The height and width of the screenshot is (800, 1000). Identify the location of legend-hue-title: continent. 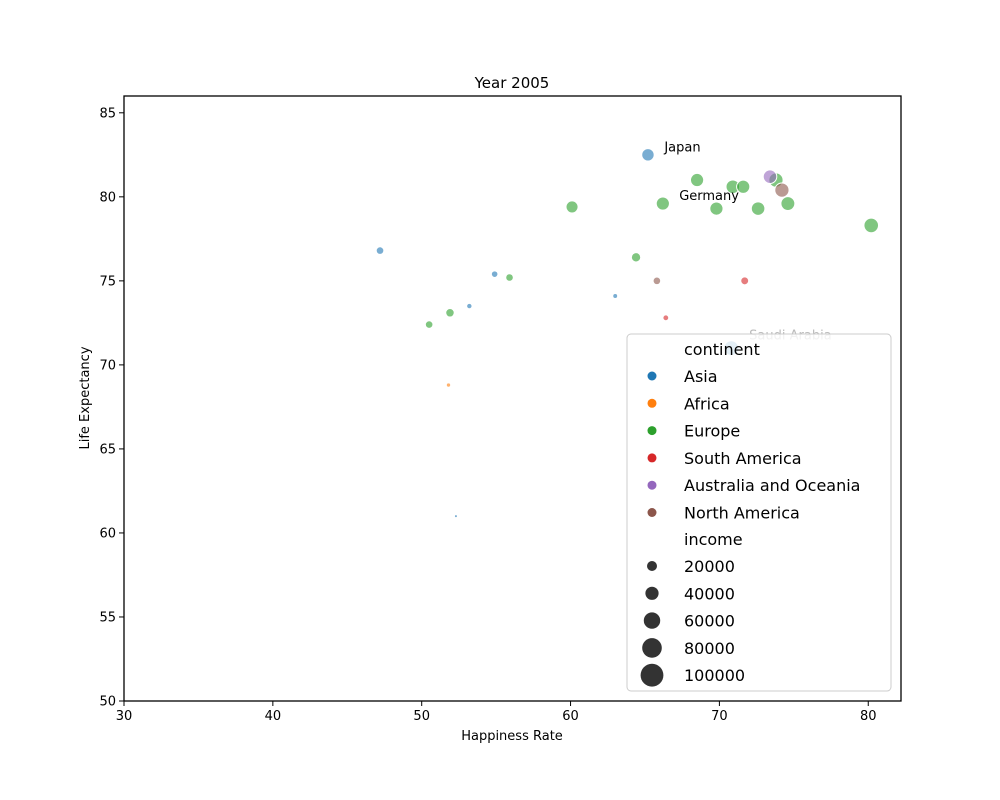
(722, 349).